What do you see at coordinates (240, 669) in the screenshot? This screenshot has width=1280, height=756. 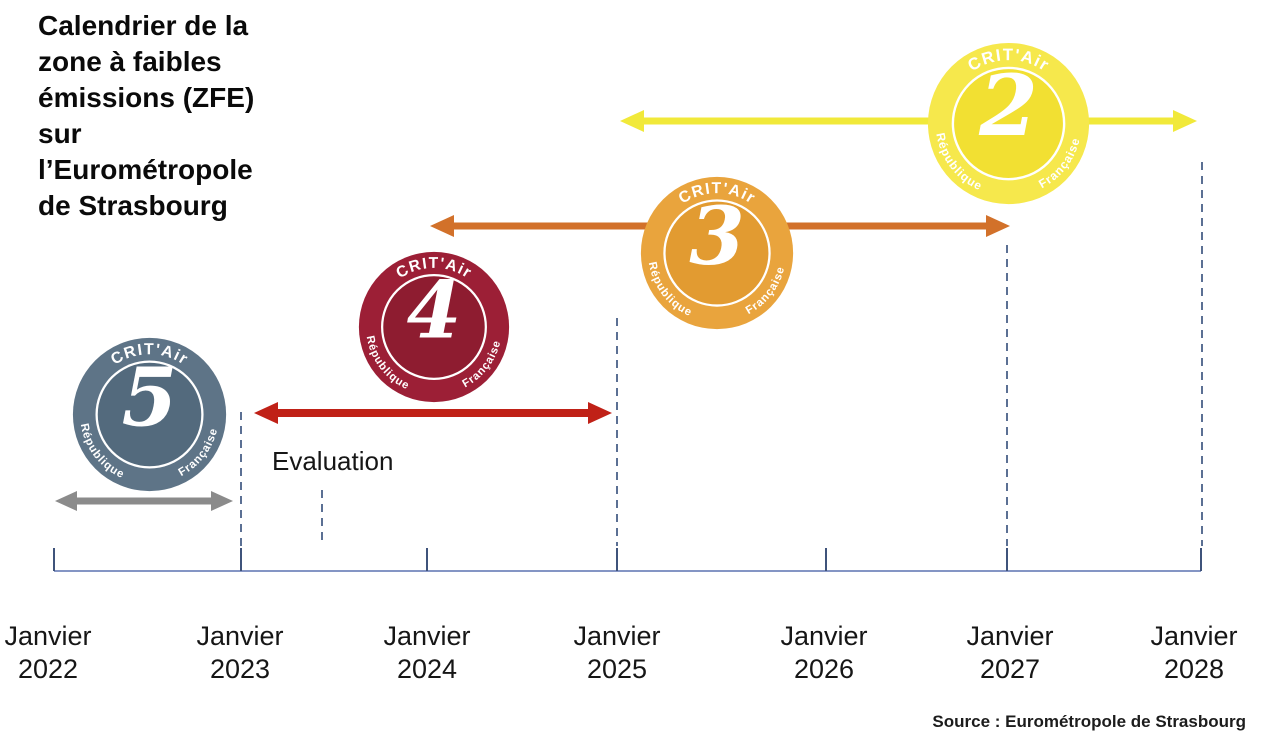 I see `year-value: 2023` at bounding box center [240, 669].